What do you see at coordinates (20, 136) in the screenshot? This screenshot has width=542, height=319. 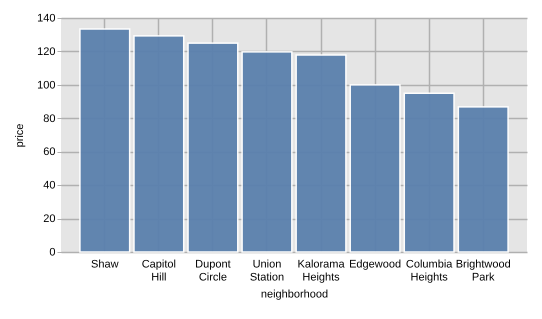 I see `y-axis-title: price` at bounding box center [20, 136].